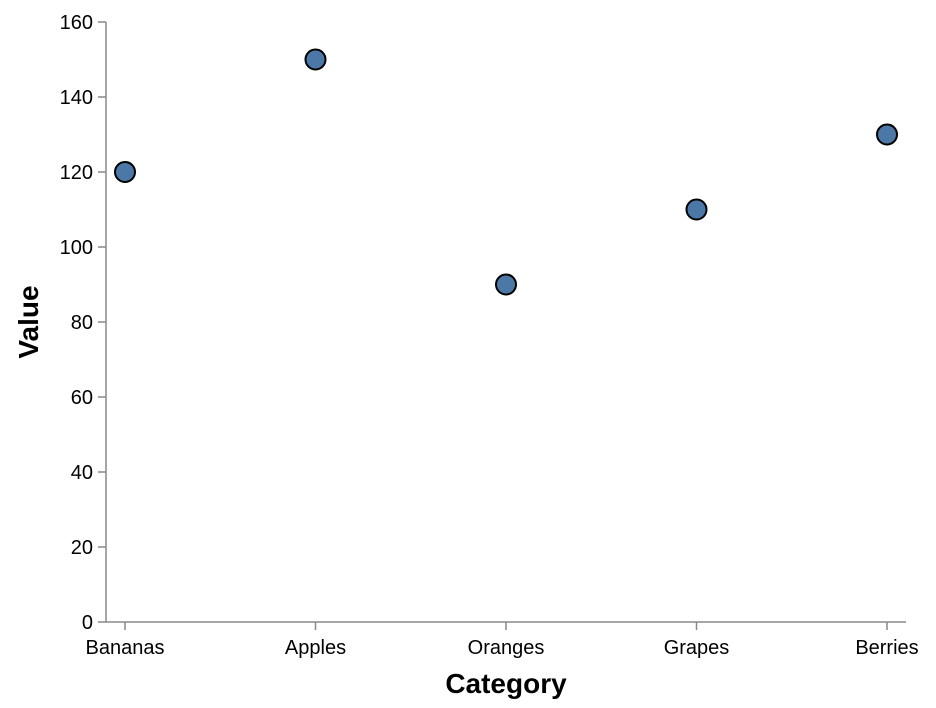  I want to click on y-axis-title: Value, so click(28, 321).